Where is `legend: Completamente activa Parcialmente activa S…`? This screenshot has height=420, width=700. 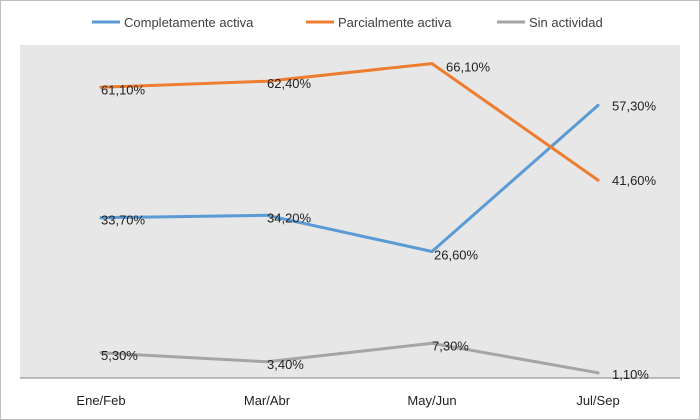
legend: Completamente activa Parcialmente activa S… is located at coordinates (347, 22).